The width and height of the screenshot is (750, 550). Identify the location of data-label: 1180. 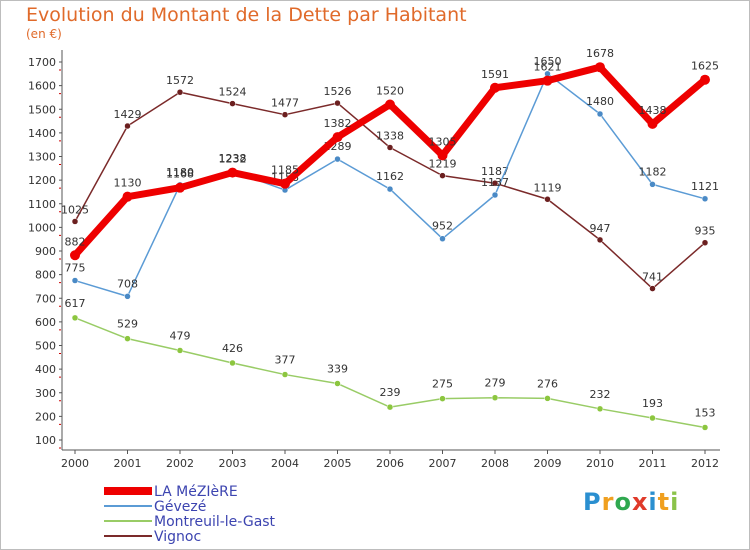
(180, 172).